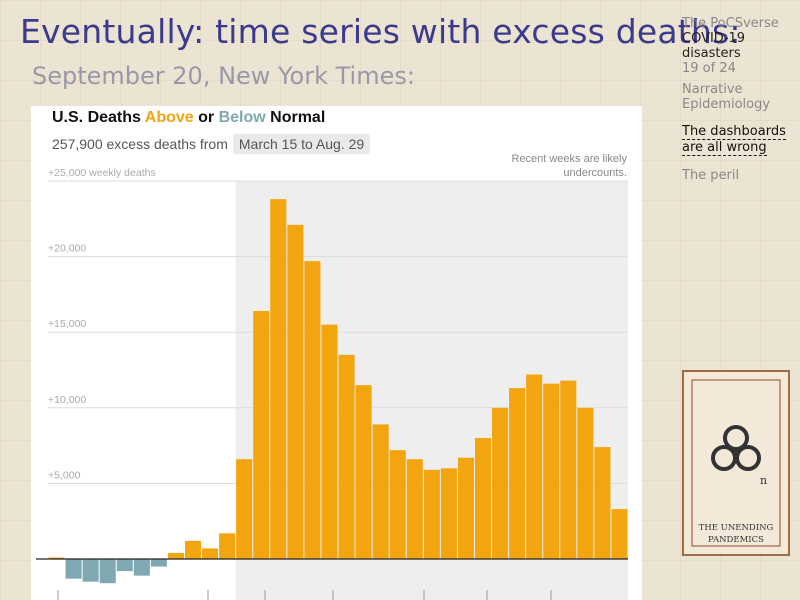 The height and width of the screenshot is (600, 800). Describe the element at coordinates (595, 173) in the screenshot. I see `chart-note: undercounts.` at that location.